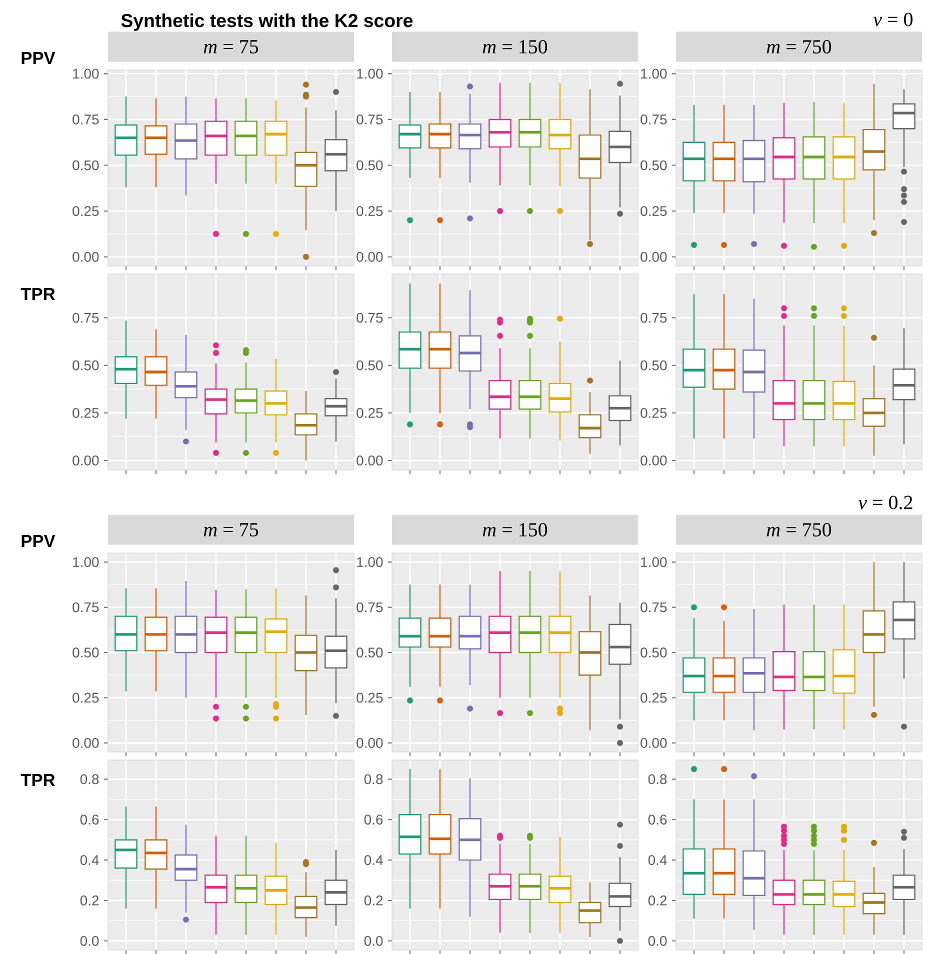 The width and height of the screenshot is (928, 954). I want to click on text: Synthetic tests with the K2 score, so click(267, 22).